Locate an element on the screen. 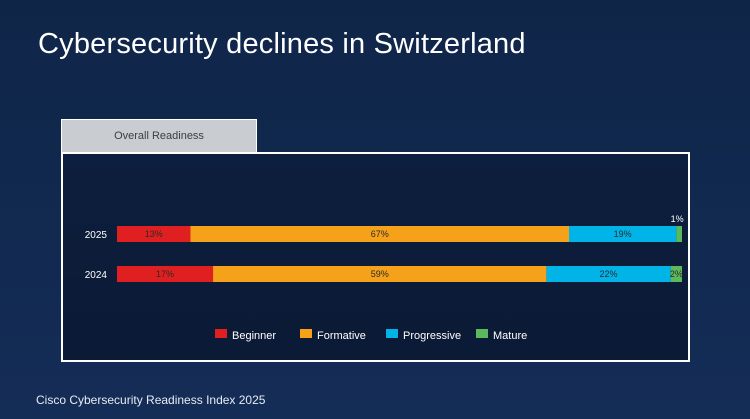  bar-formative-2025 is located at coordinates (379, 234).